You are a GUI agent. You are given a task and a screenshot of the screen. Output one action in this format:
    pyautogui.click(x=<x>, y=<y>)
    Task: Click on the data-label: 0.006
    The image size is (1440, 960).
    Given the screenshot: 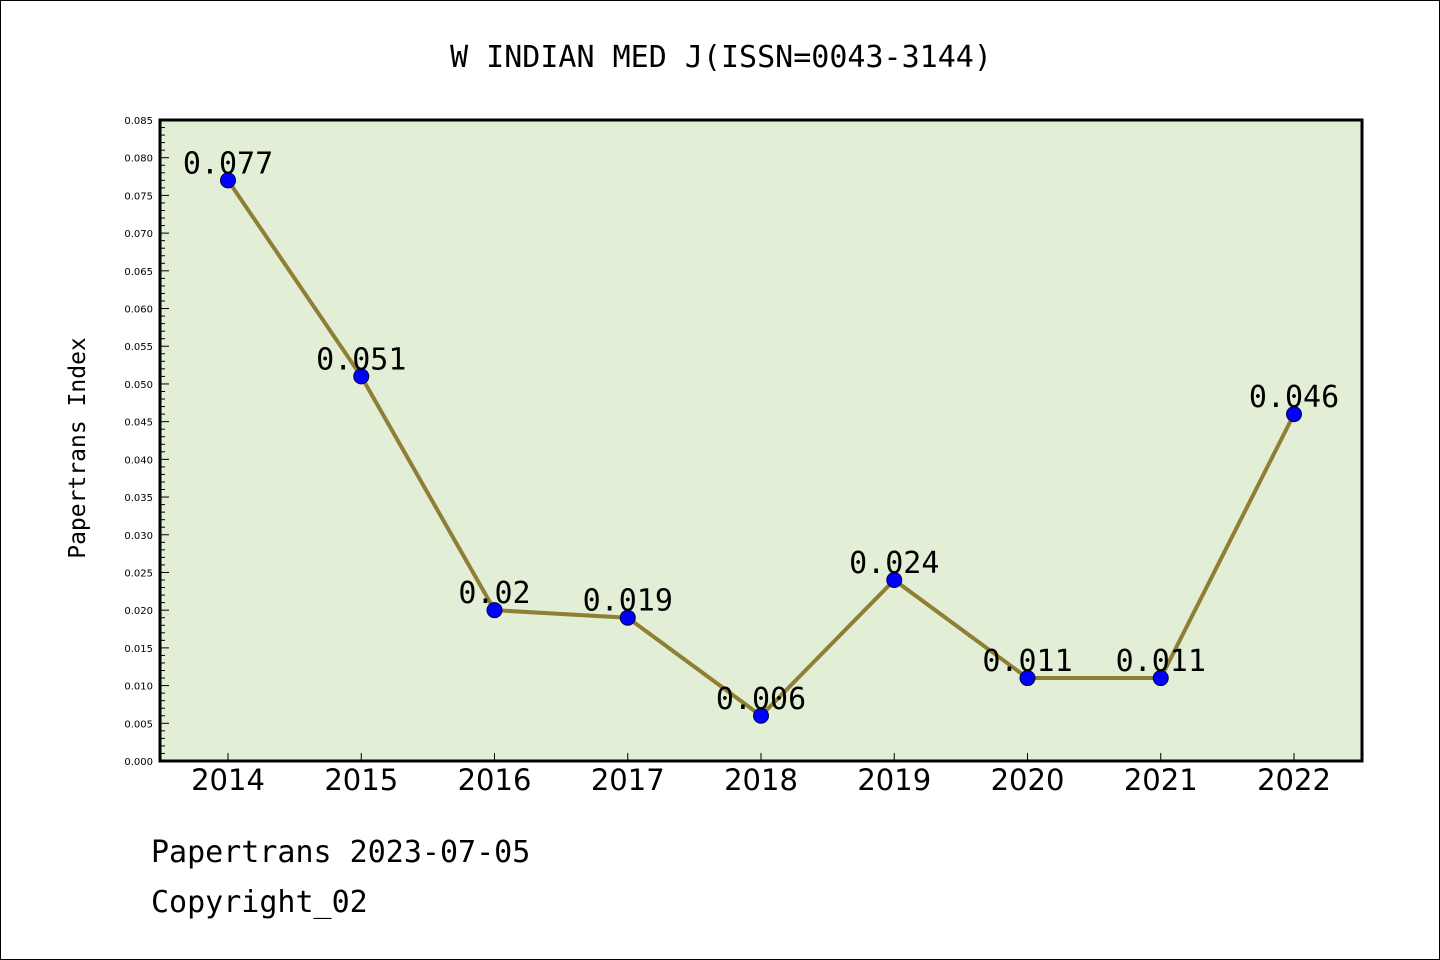 What is the action you would take?
    pyautogui.click(x=761, y=699)
    